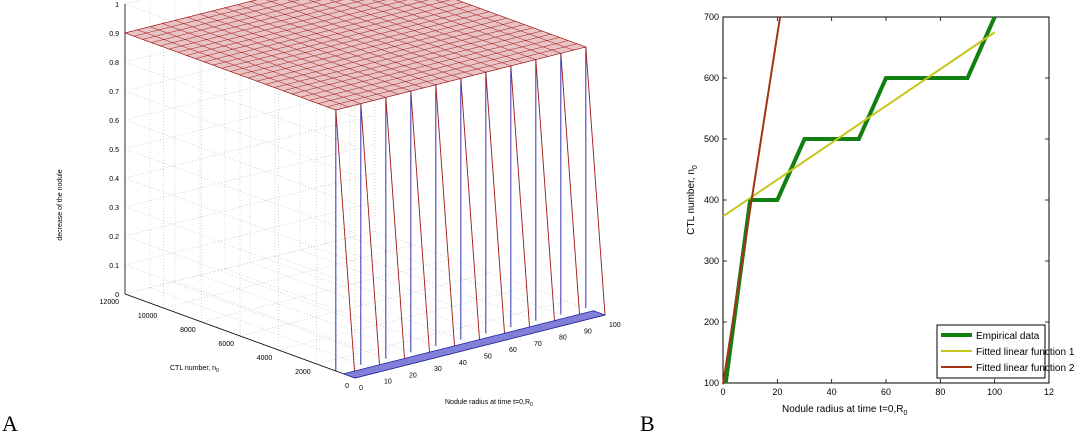  Describe the element at coordinates (711, 261) in the screenshot. I see `y-tick-label: 300` at that location.